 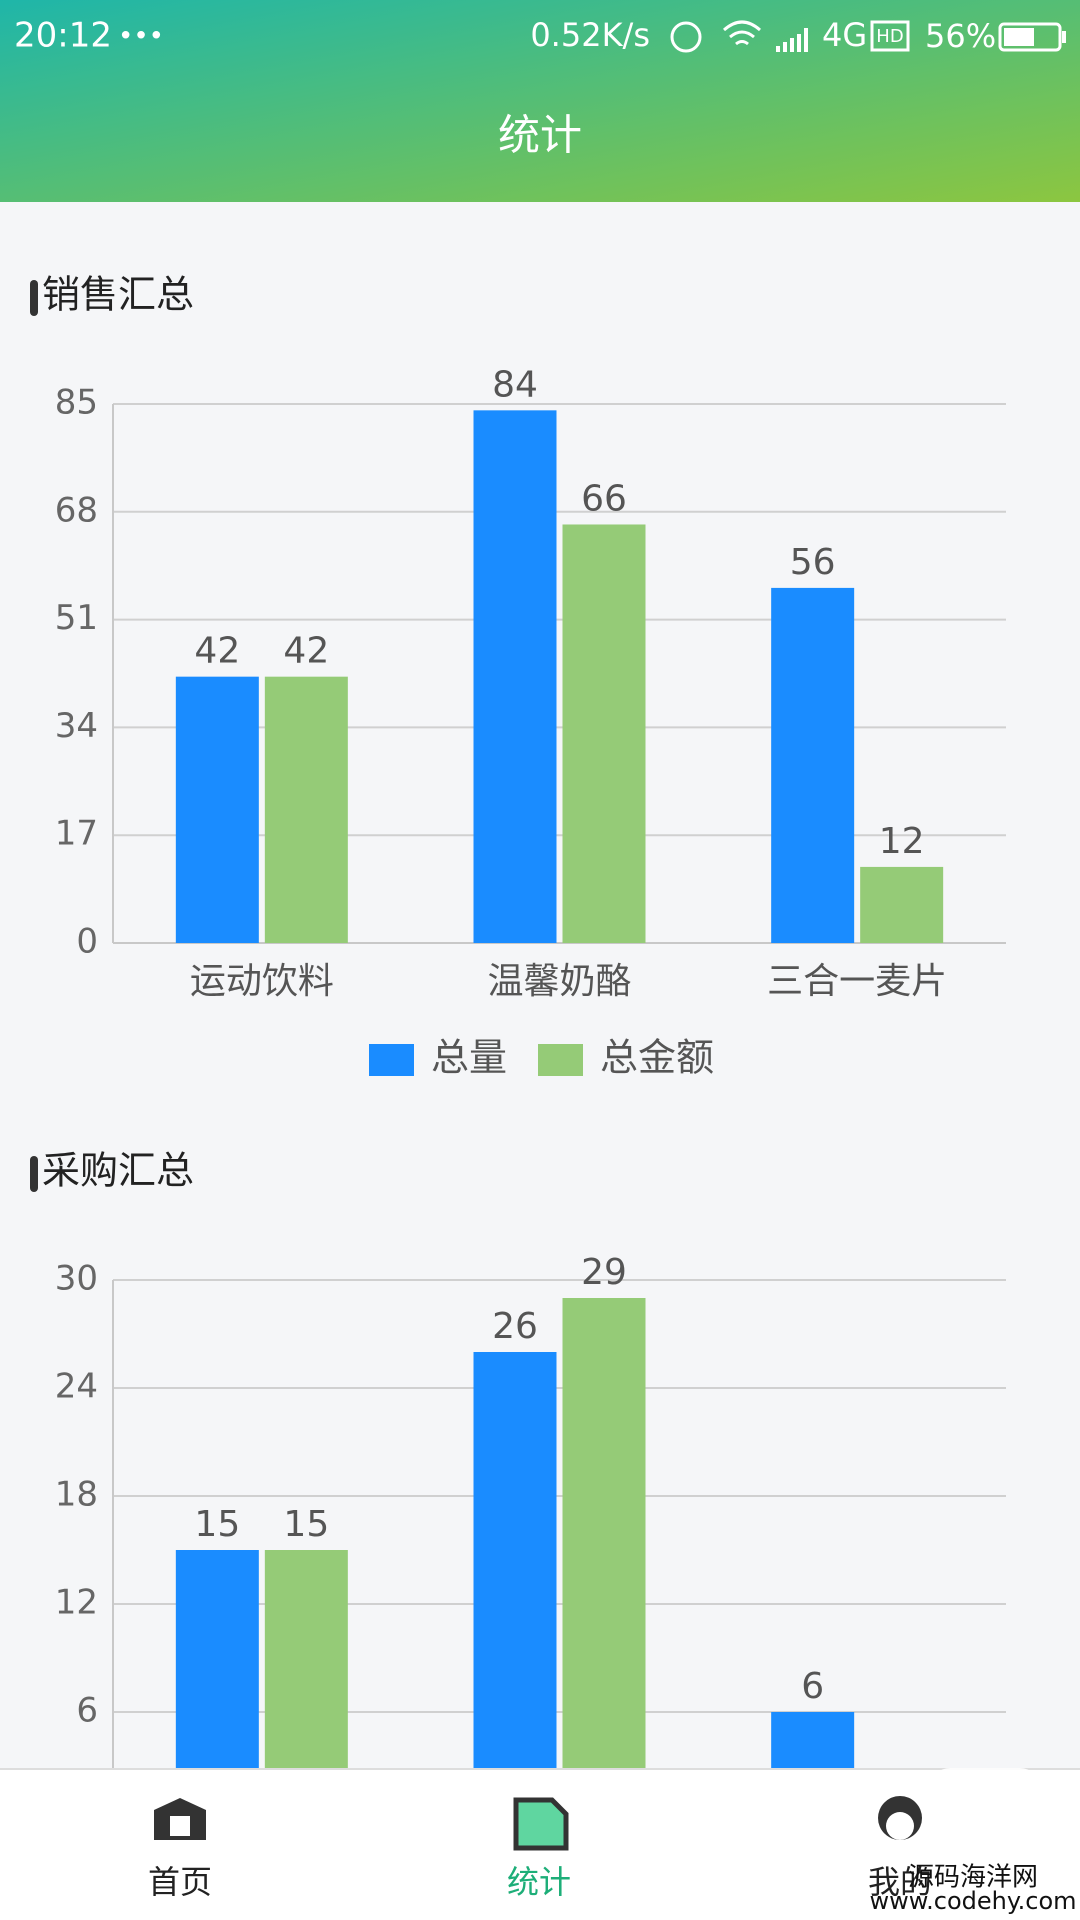 I want to click on wifi-icon, so click(x=742, y=33).